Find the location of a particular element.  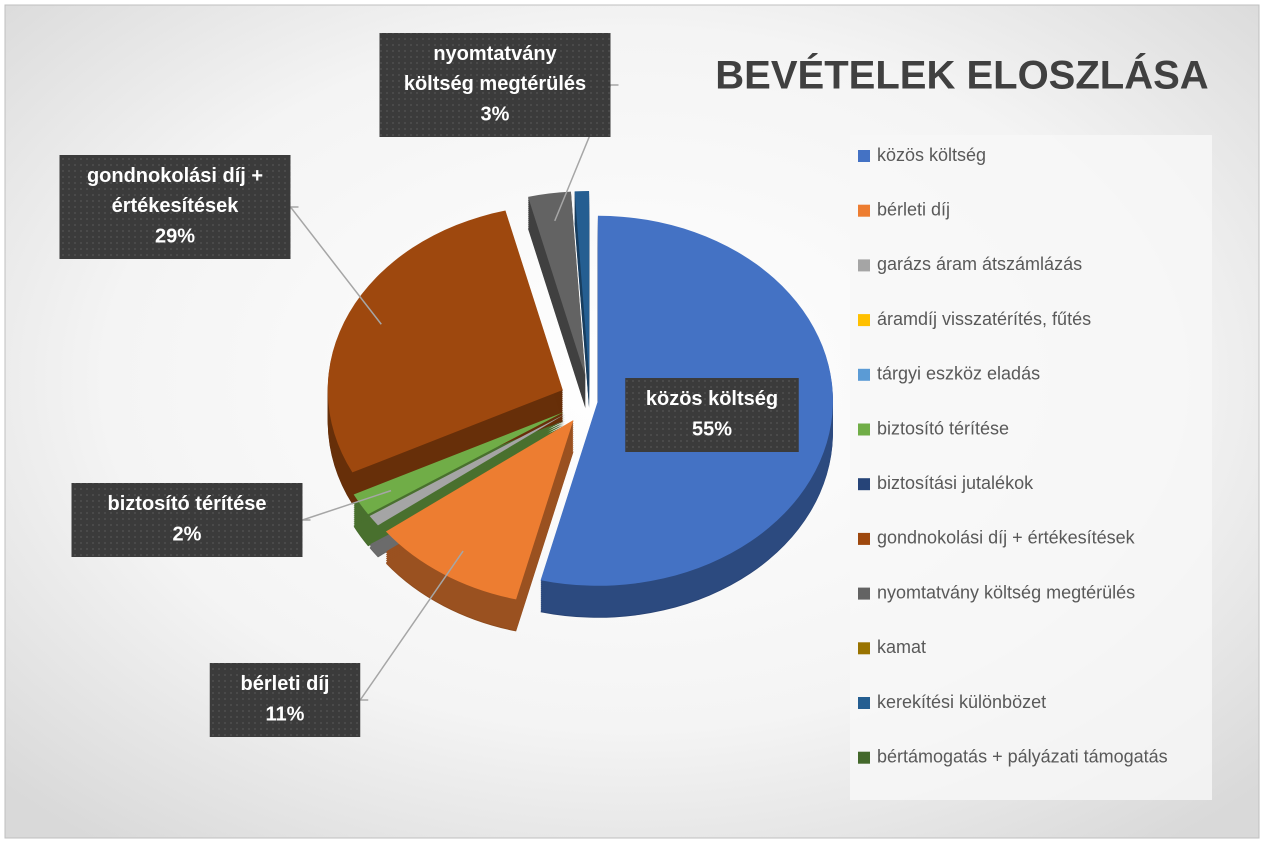

data-label-value: 55% is located at coordinates (712, 429).